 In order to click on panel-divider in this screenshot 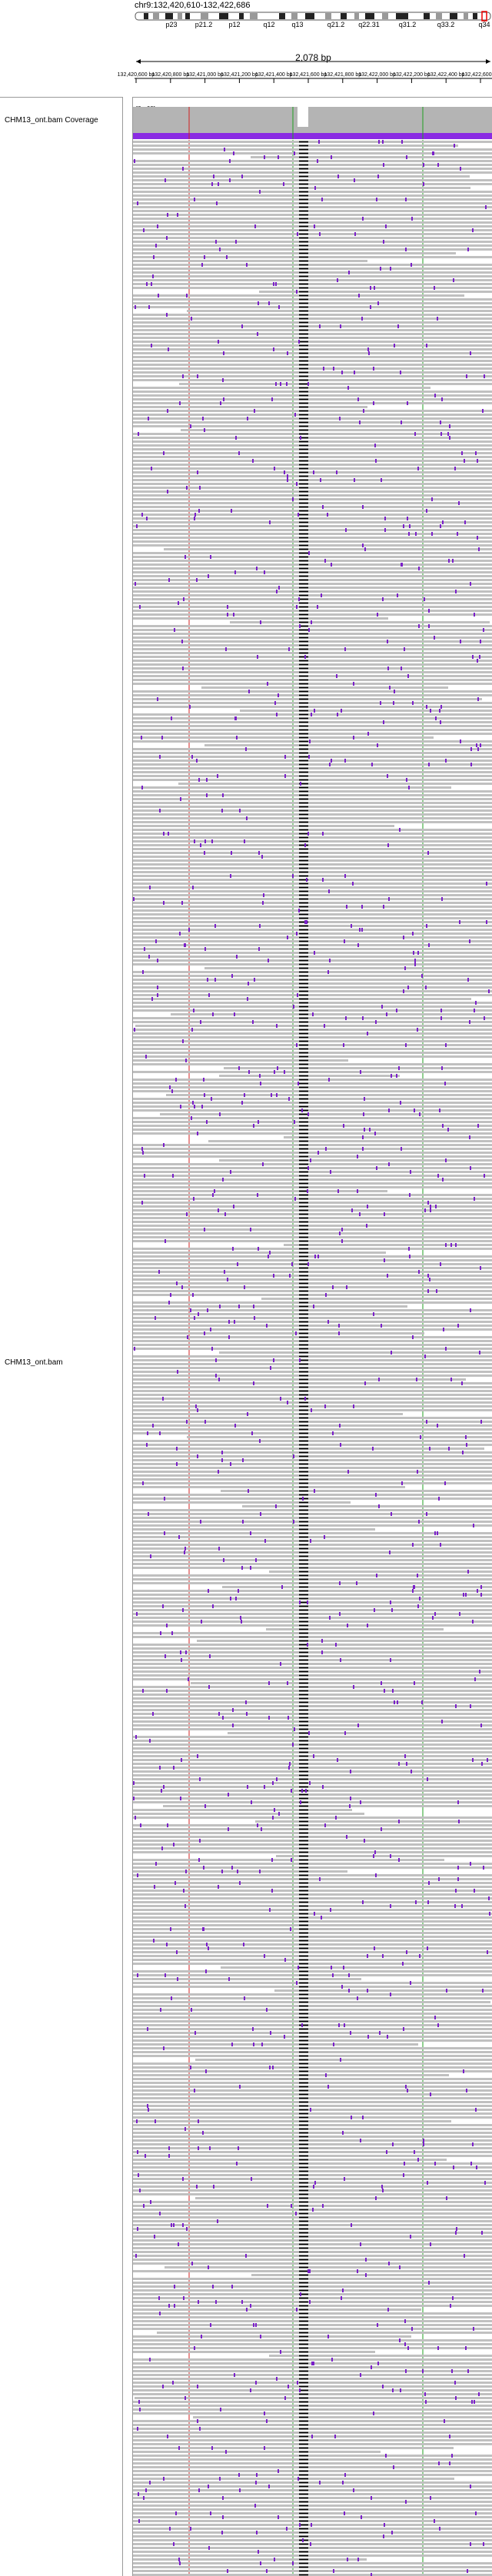, I will do `click(127, 1336)`.